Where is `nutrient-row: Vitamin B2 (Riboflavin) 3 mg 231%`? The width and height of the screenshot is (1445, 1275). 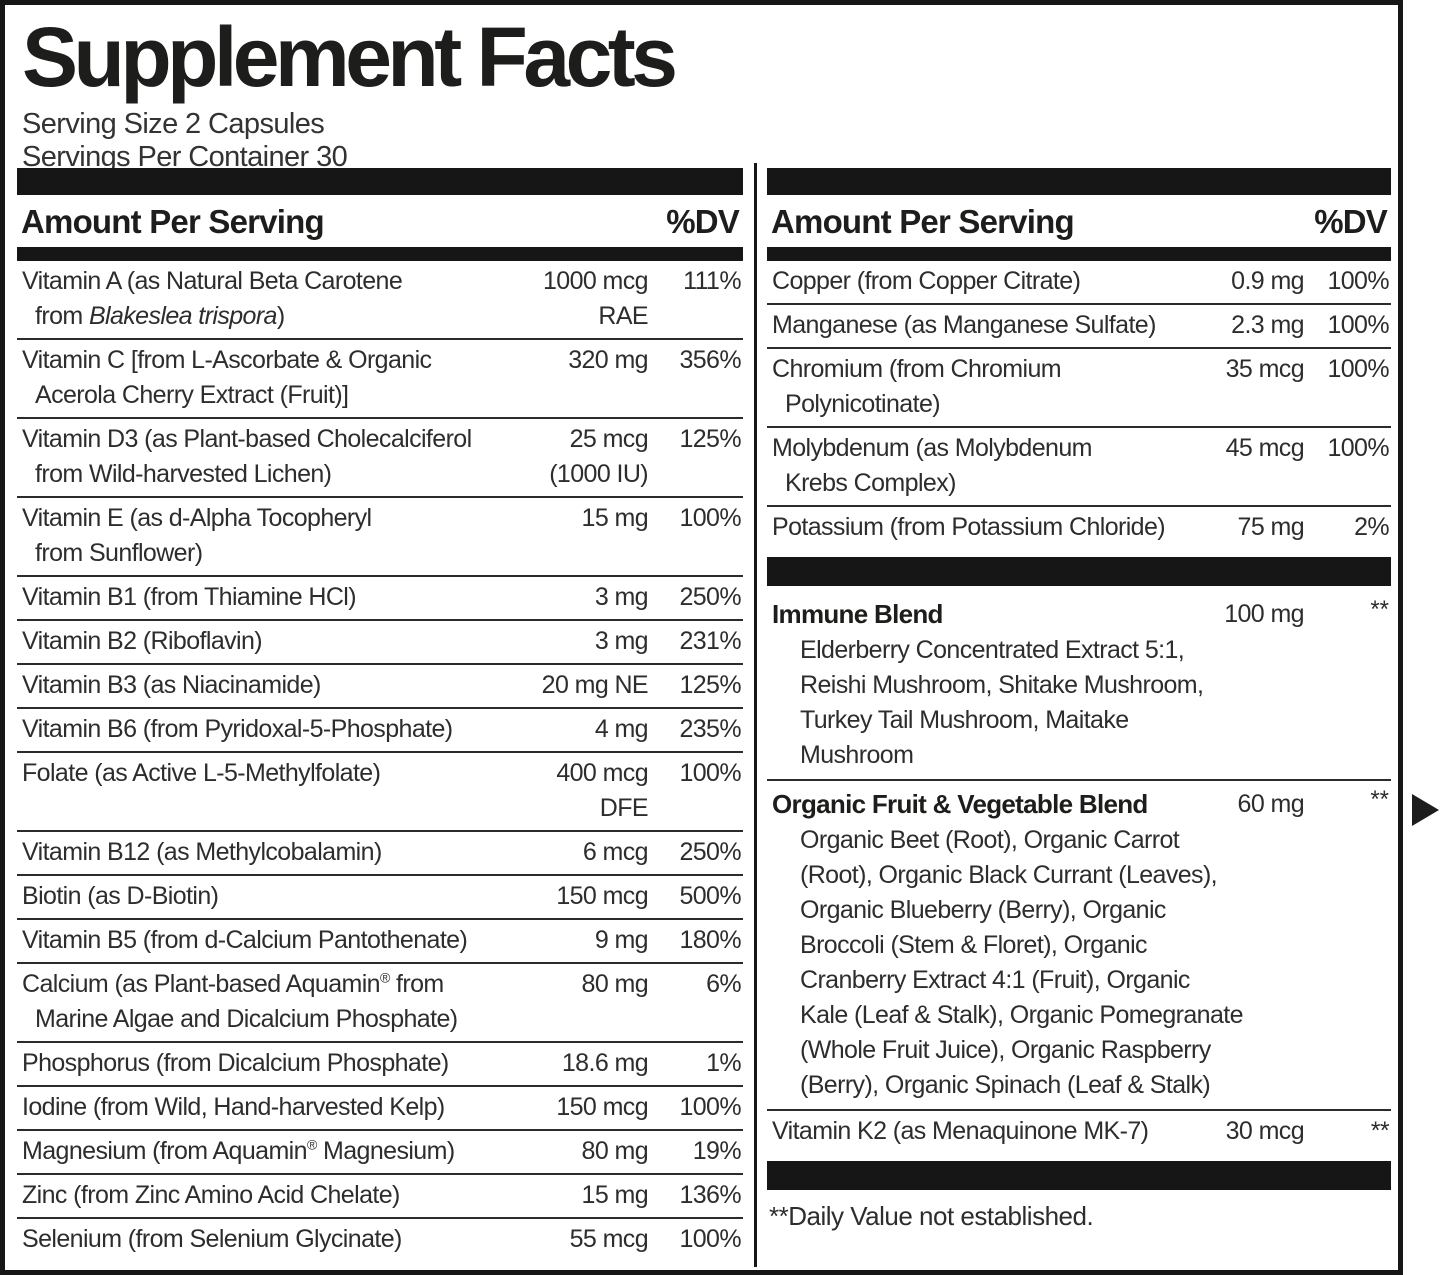 nutrient-row: Vitamin B2 (Riboflavin) 3 mg 231% is located at coordinates (380, 641).